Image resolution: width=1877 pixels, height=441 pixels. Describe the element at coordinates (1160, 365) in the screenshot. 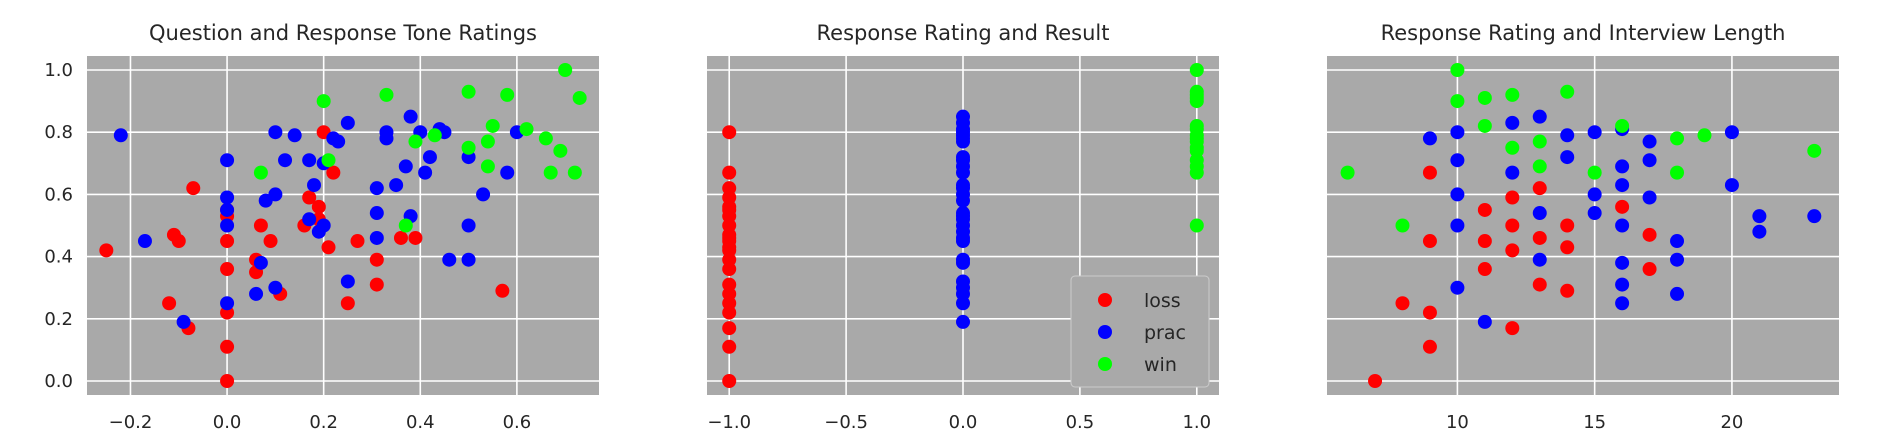

I see `legend-label-win: win` at that location.